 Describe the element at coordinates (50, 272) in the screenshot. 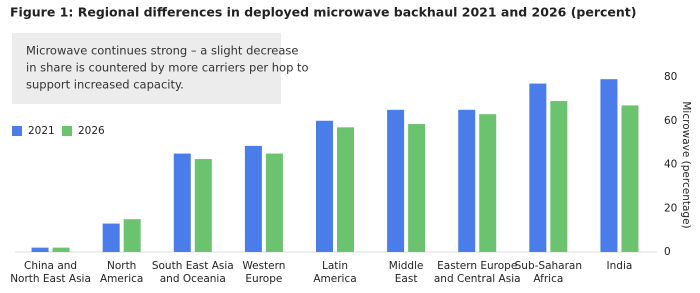

I see `x-tick-label: China and North East Asia` at that location.